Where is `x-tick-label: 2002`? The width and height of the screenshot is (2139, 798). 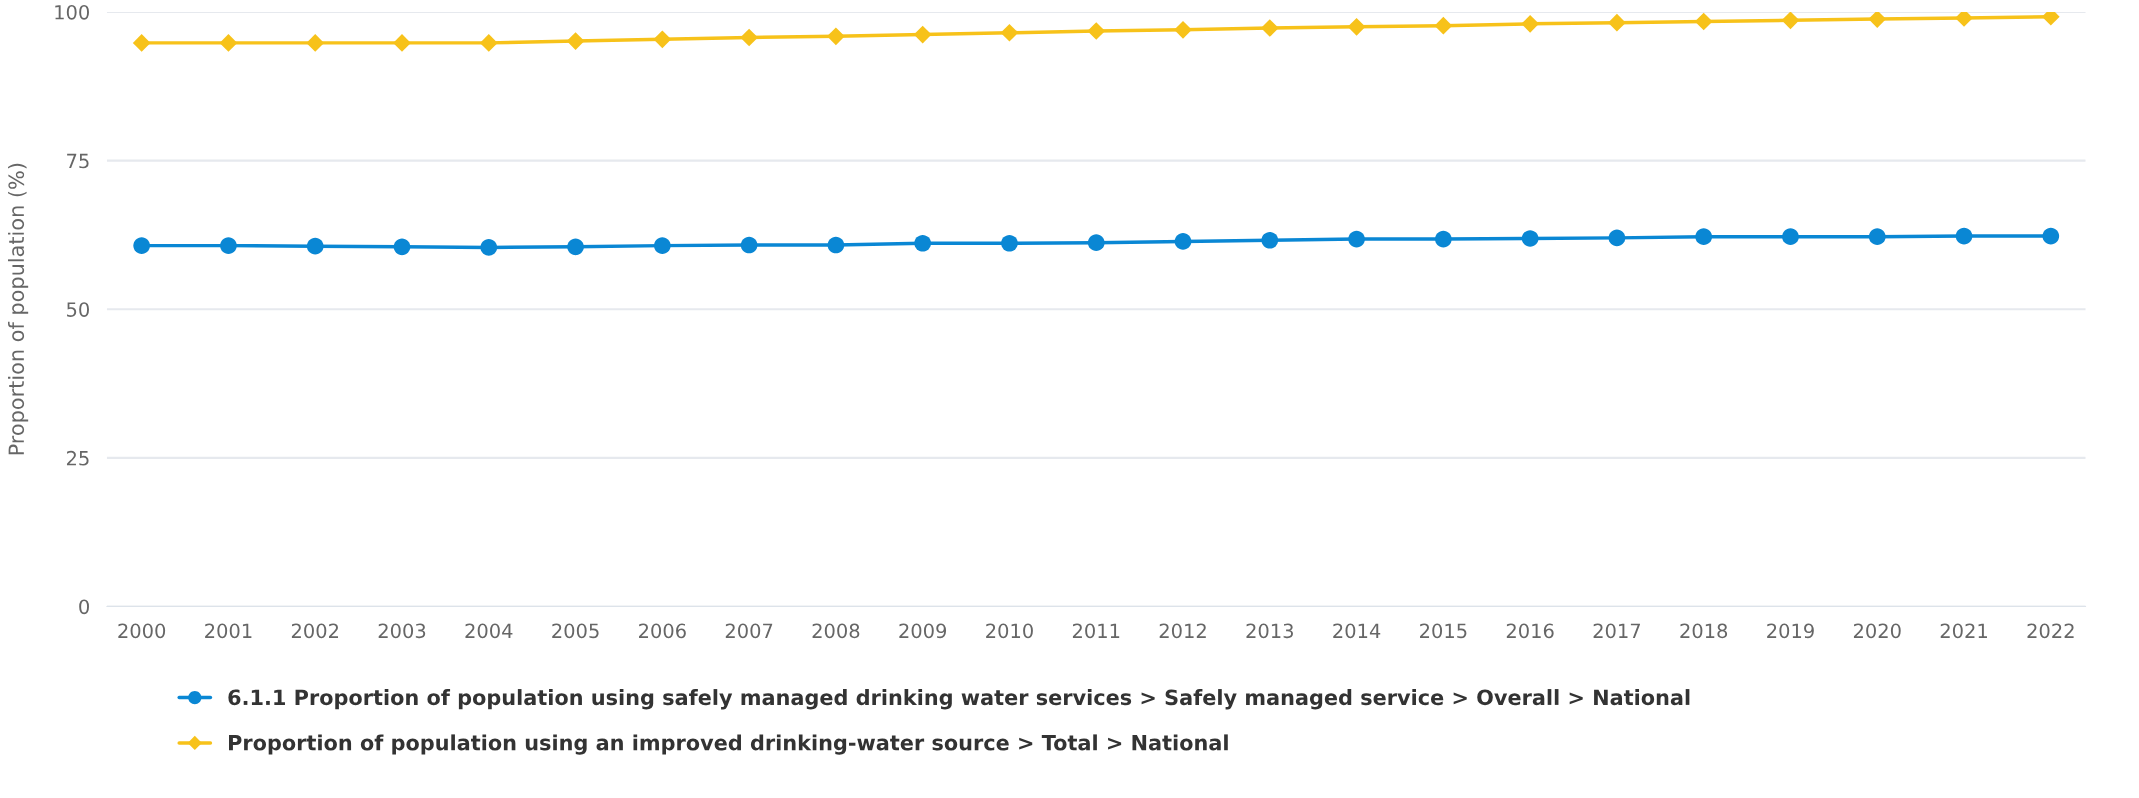 x-tick-label: 2002 is located at coordinates (315, 631).